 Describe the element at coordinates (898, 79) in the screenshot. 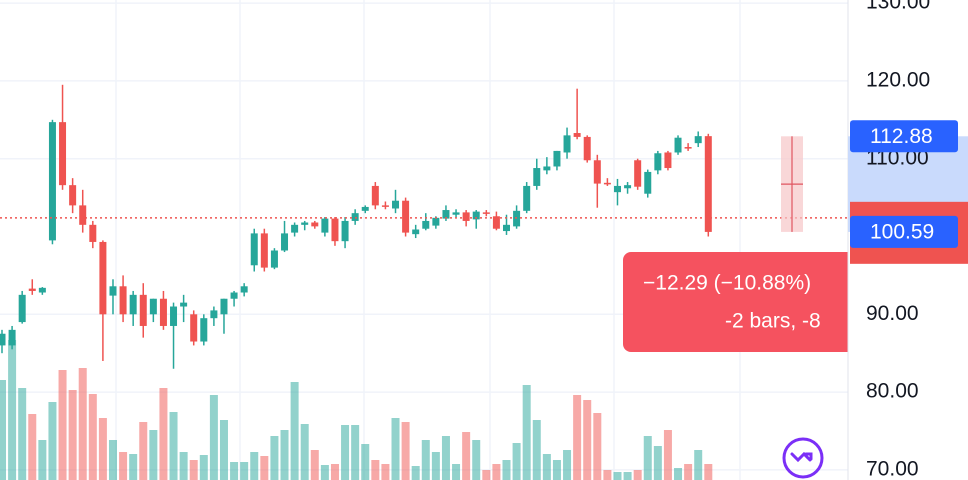

I see `y-tick-label: 120.00` at that location.